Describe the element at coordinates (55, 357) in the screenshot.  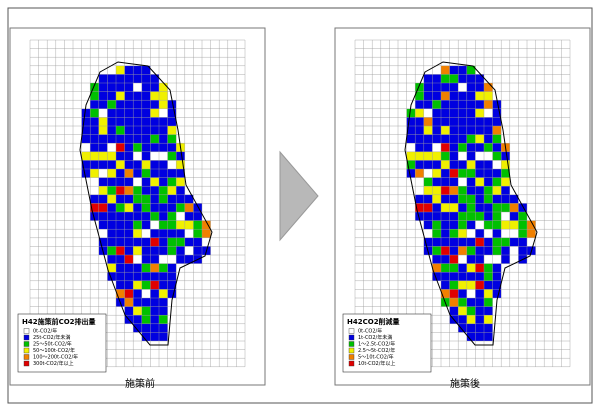
I see `legend-label: 100～200t-CO2/年` at that location.